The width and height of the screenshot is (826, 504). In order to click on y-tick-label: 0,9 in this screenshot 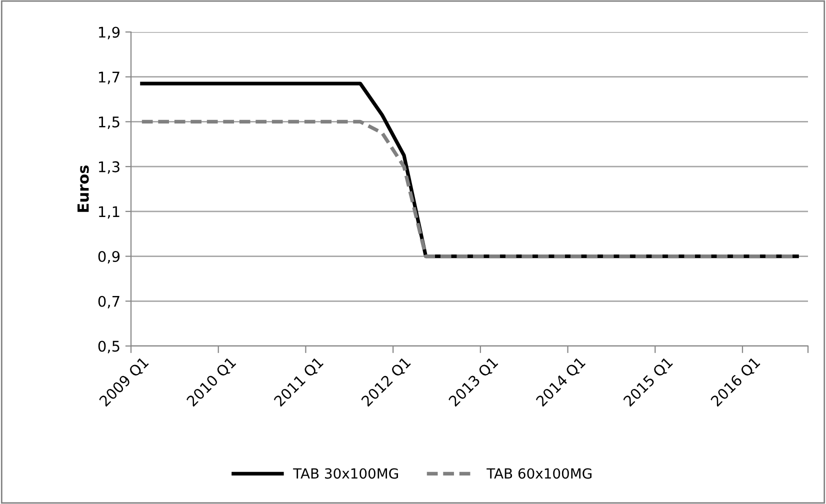, I will do `click(109, 257)`.